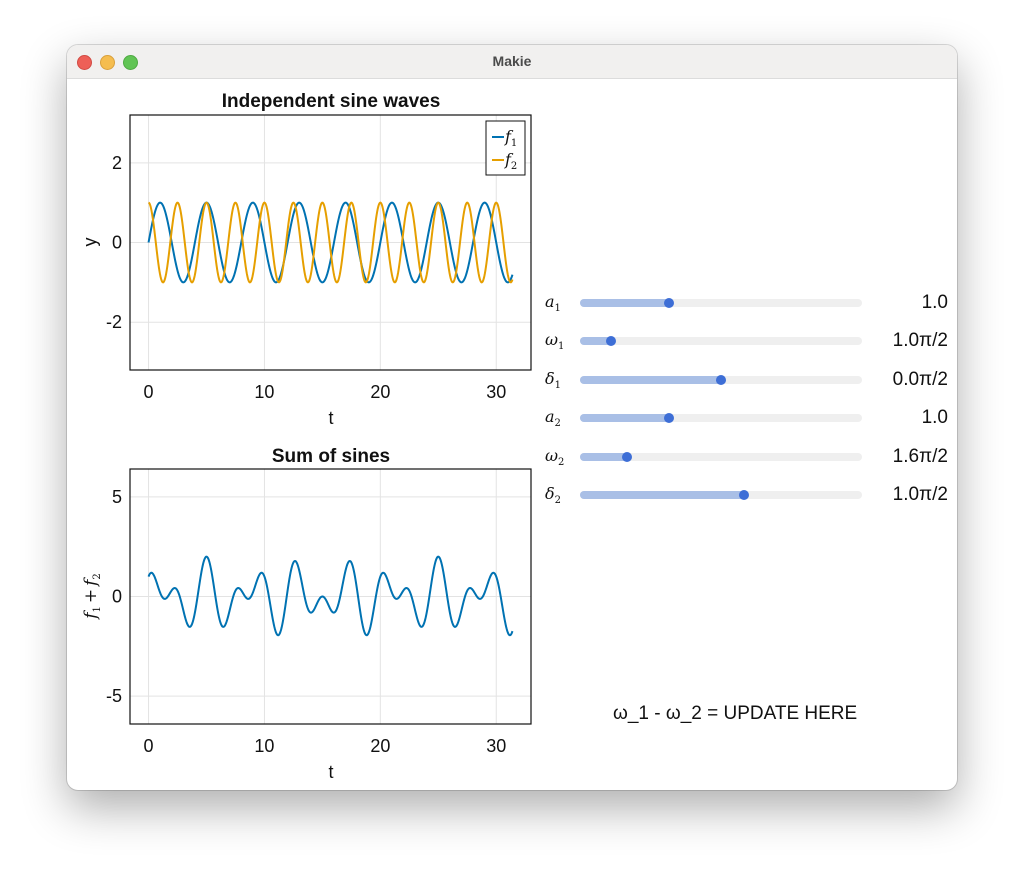 This screenshot has width=1024, height=879. I want to click on plot1-xtick-label: 10, so click(264, 392).